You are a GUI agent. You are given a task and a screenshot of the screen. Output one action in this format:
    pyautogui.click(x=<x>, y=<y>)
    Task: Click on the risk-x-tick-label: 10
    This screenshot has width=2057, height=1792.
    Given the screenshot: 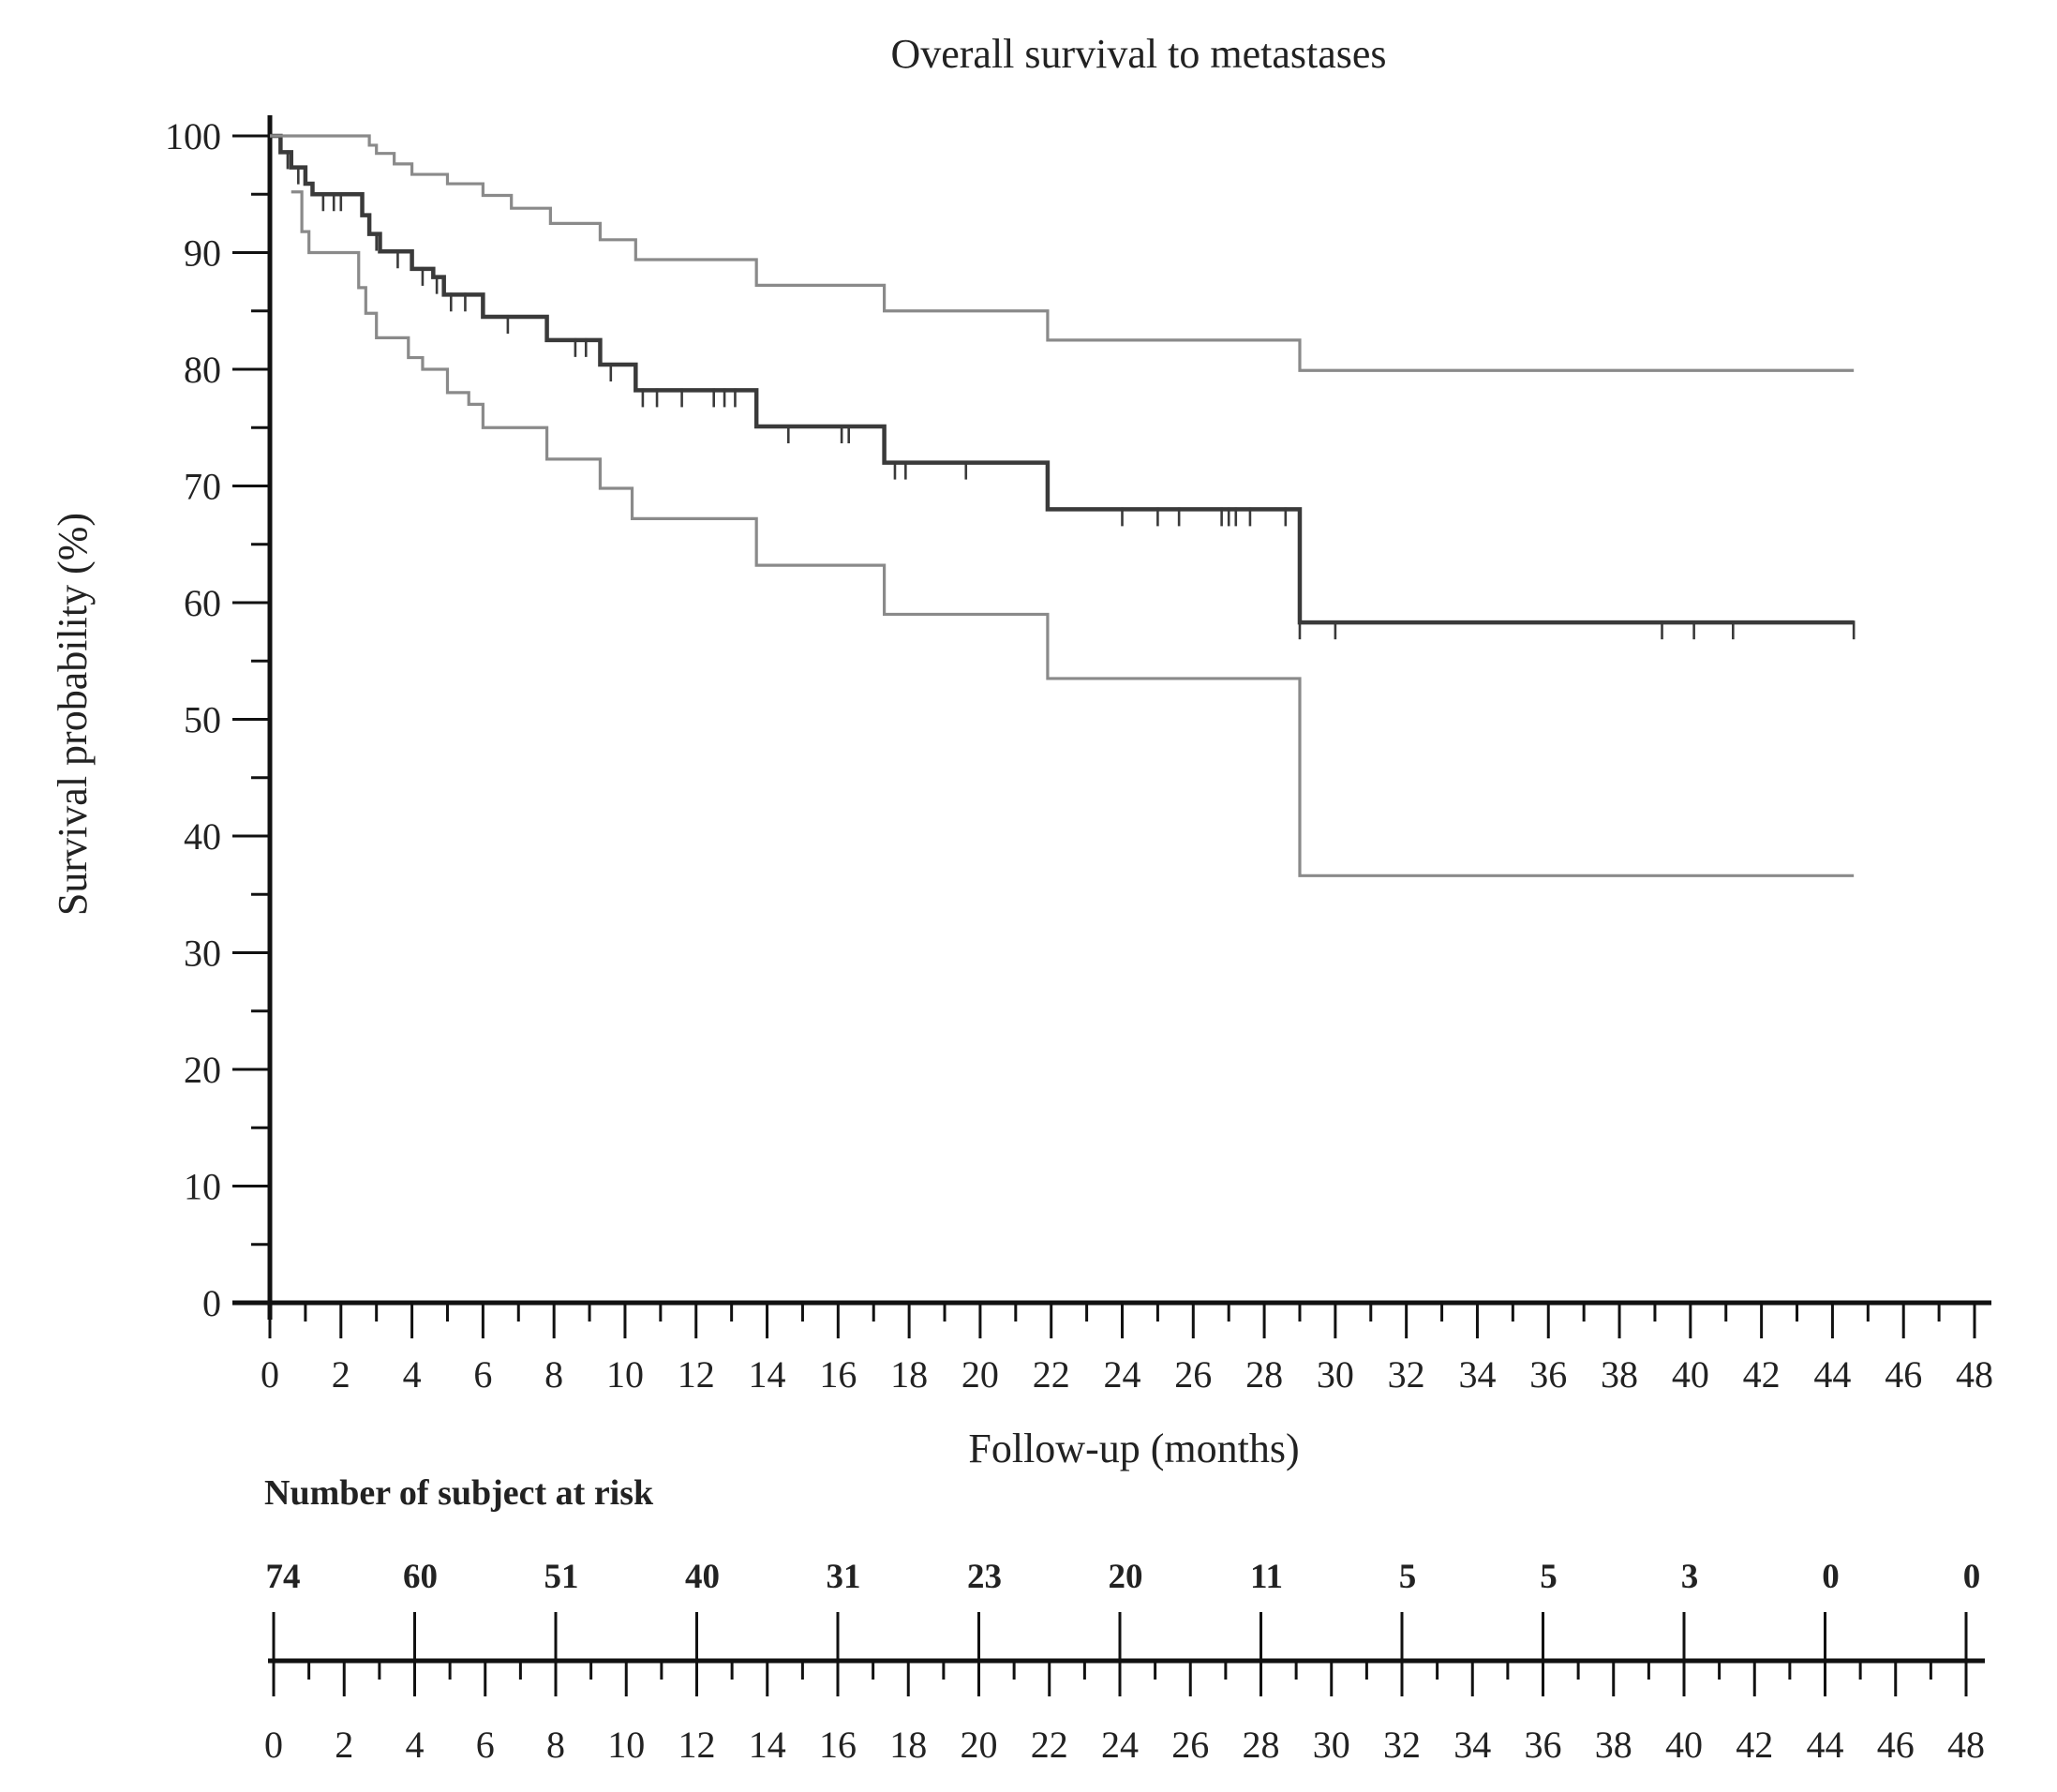 What is the action you would take?
    pyautogui.click(x=626, y=1745)
    